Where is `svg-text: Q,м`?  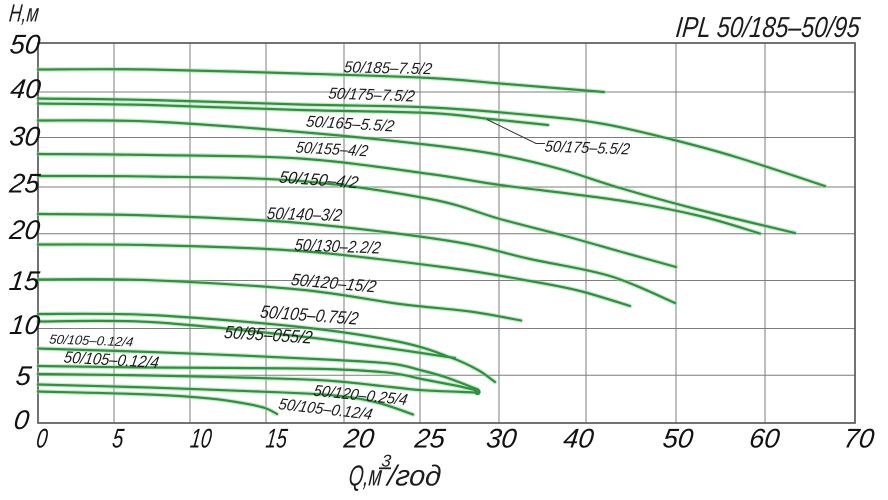 svg-text: Q,м is located at coordinates (365, 477).